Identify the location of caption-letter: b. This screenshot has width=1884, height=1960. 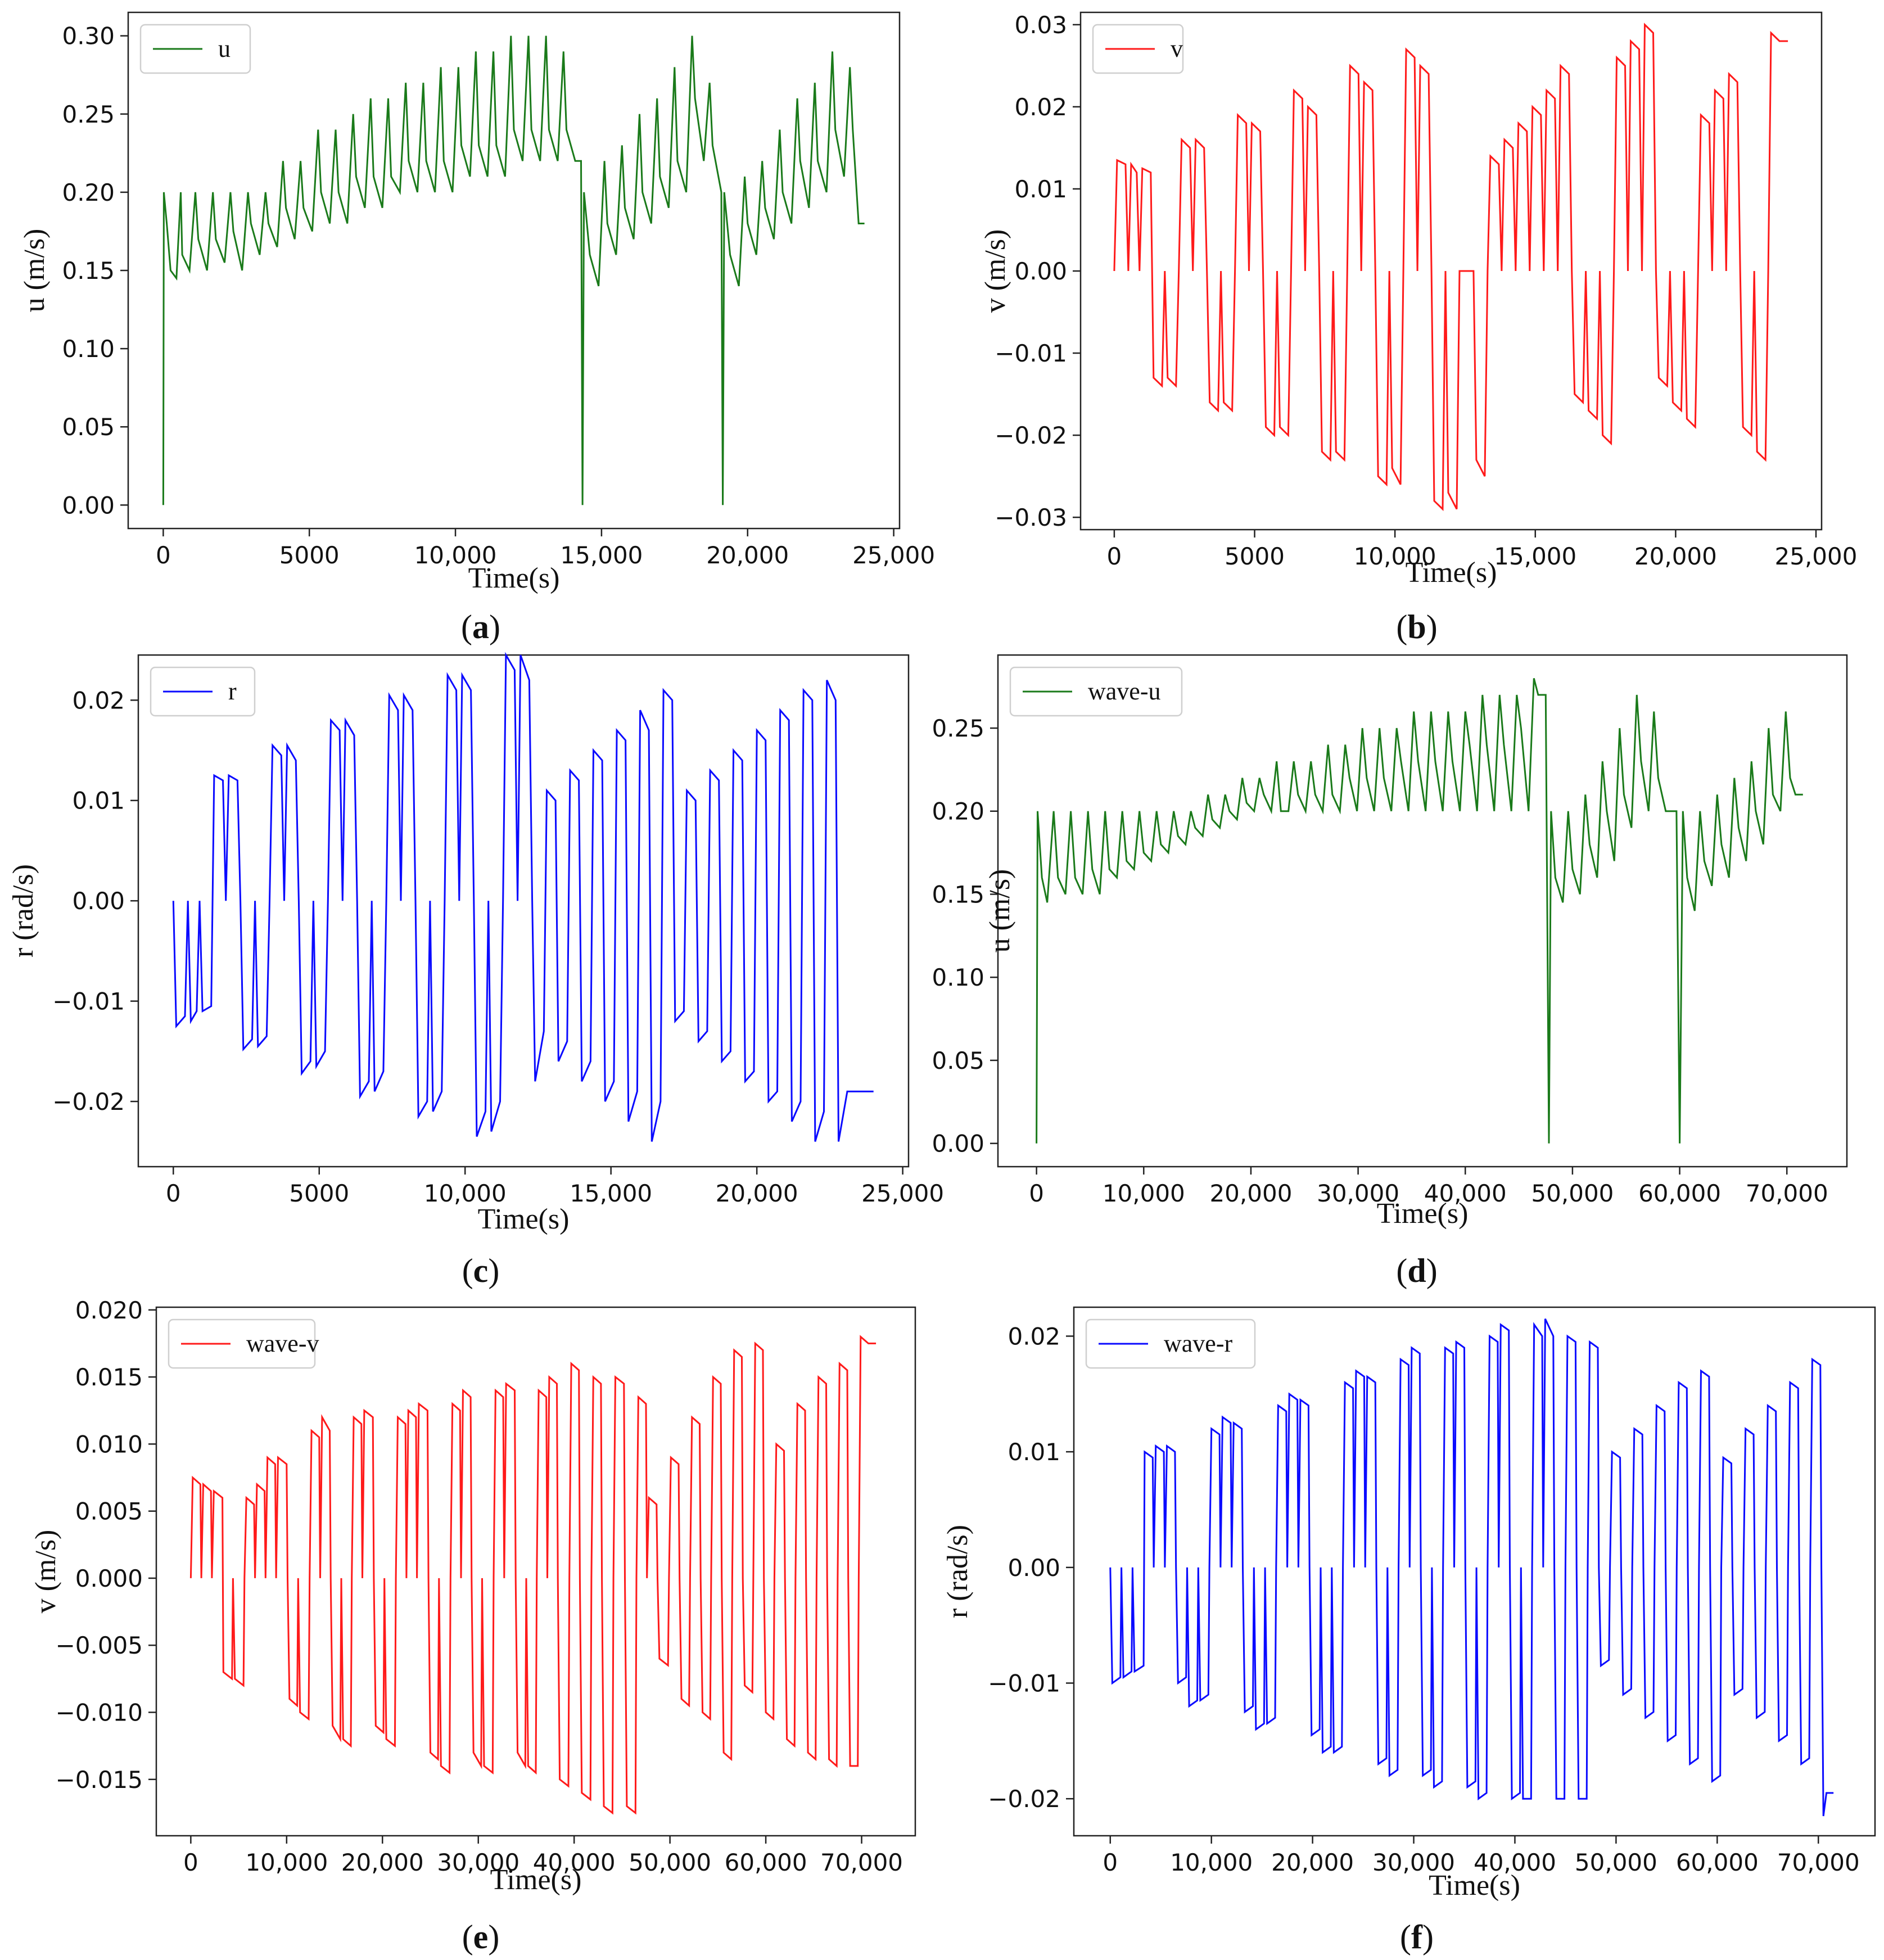
(1416, 626).